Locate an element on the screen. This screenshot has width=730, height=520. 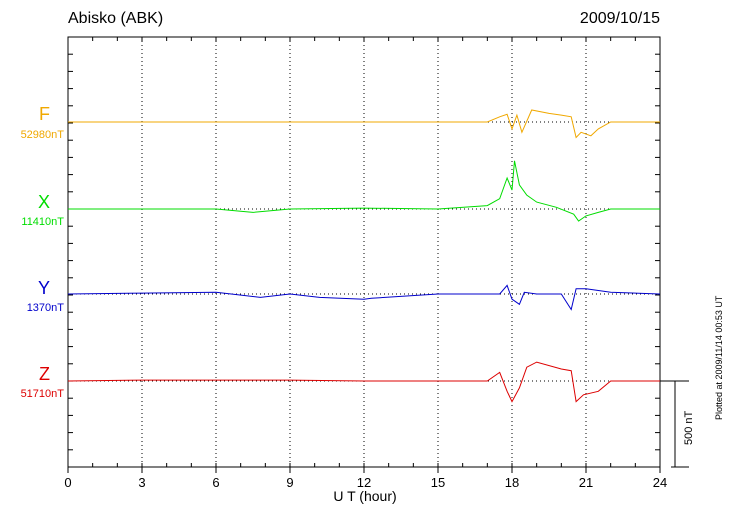
x-tick-label: 12 is located at coordinates (364, 482).